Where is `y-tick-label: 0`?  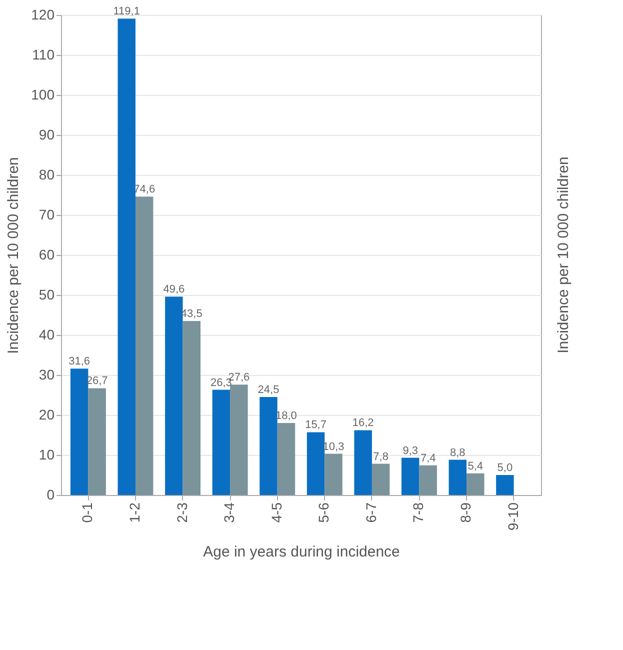
y-tick-label: 0 is located at coordinates (50, 494).